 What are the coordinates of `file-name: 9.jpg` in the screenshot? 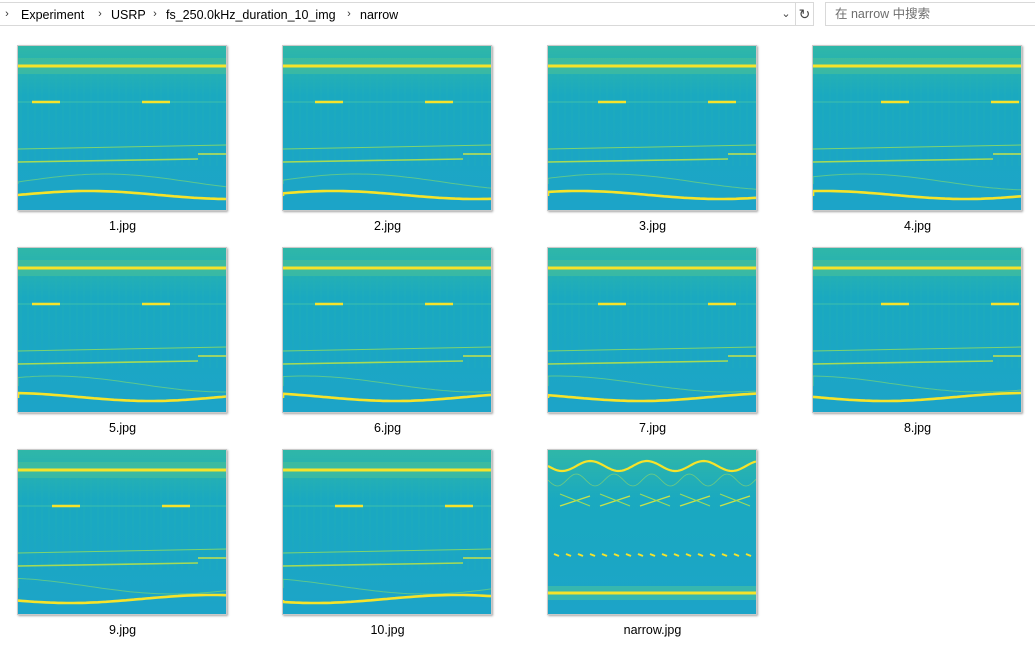 It's located at (122, 630).